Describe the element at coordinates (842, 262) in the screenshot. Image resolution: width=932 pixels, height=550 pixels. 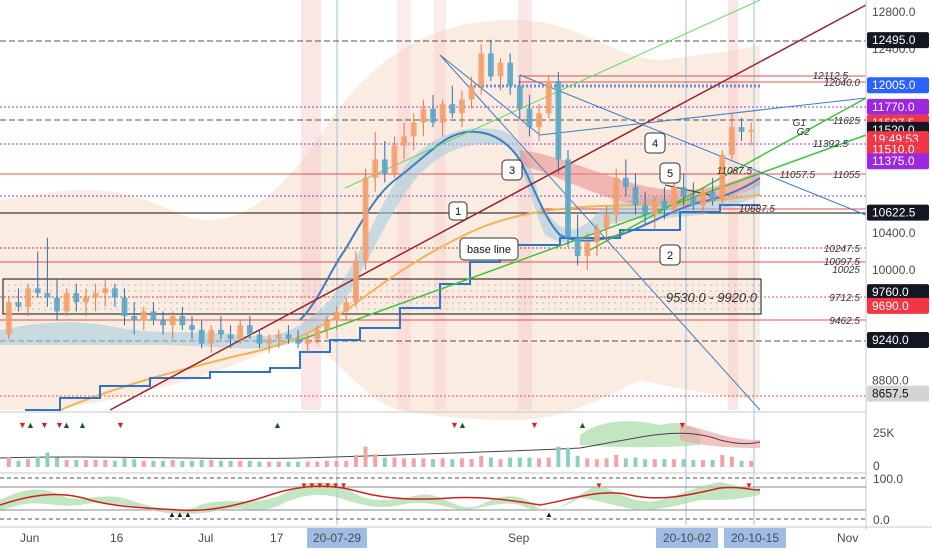
I see `level-label-10097: 10097.5` at that location.